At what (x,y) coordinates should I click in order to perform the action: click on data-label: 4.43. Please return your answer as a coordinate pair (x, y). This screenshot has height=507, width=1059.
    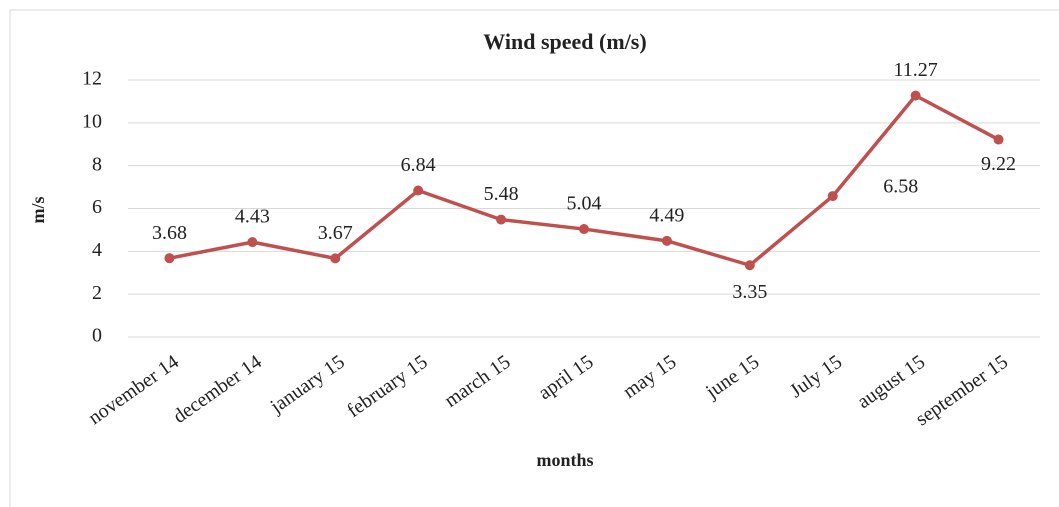
    Looking at the image, I should click on (252, 217).